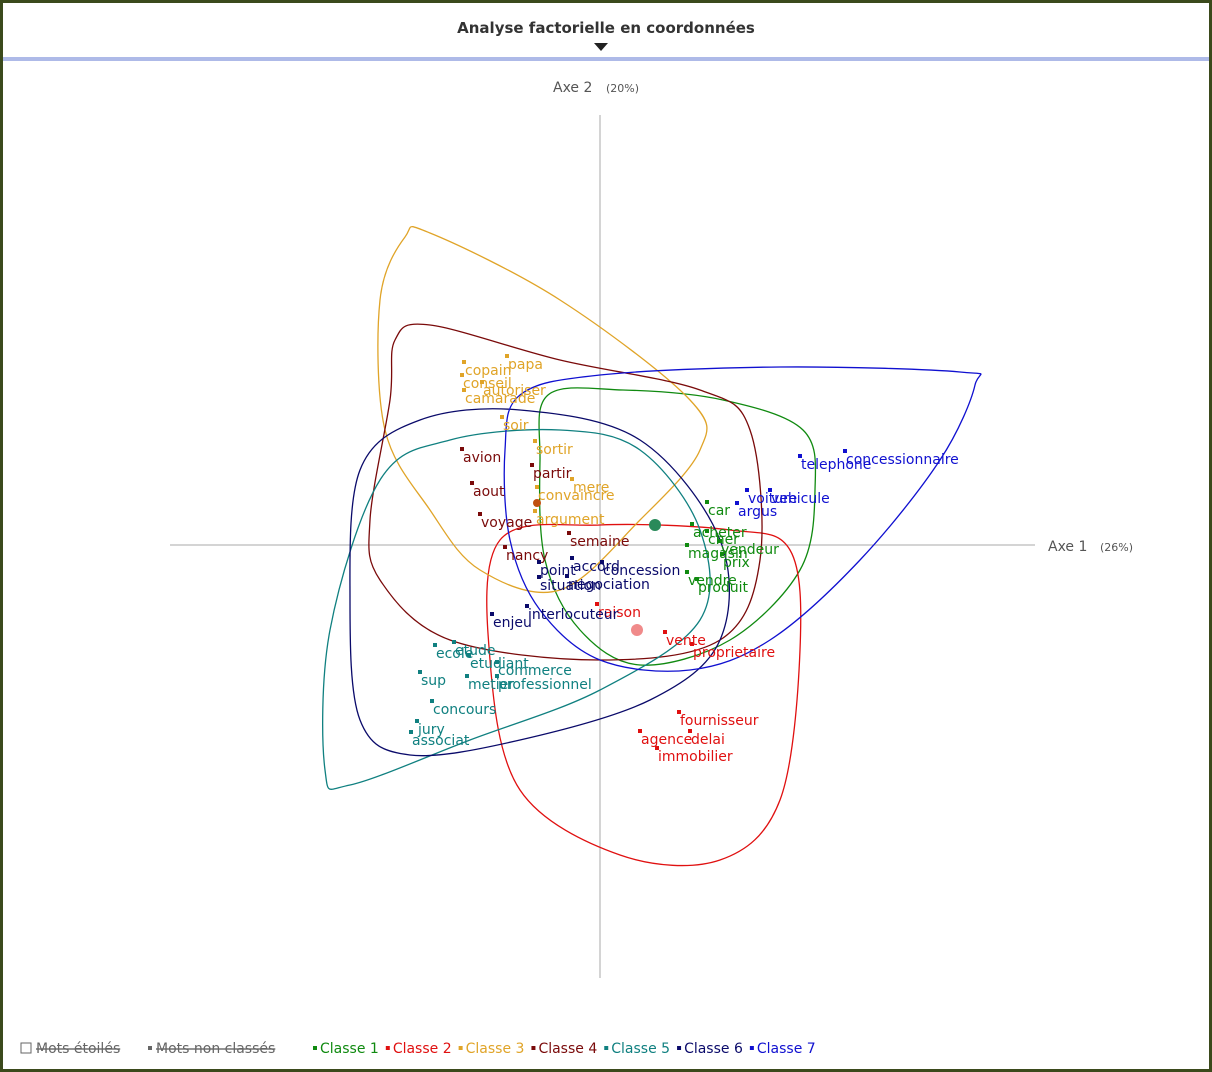 This screenshot has width=1212, height=1072. Describe the element at coordinates (772, 499) in the screenshot. I see `word-label: voiture` at that location.